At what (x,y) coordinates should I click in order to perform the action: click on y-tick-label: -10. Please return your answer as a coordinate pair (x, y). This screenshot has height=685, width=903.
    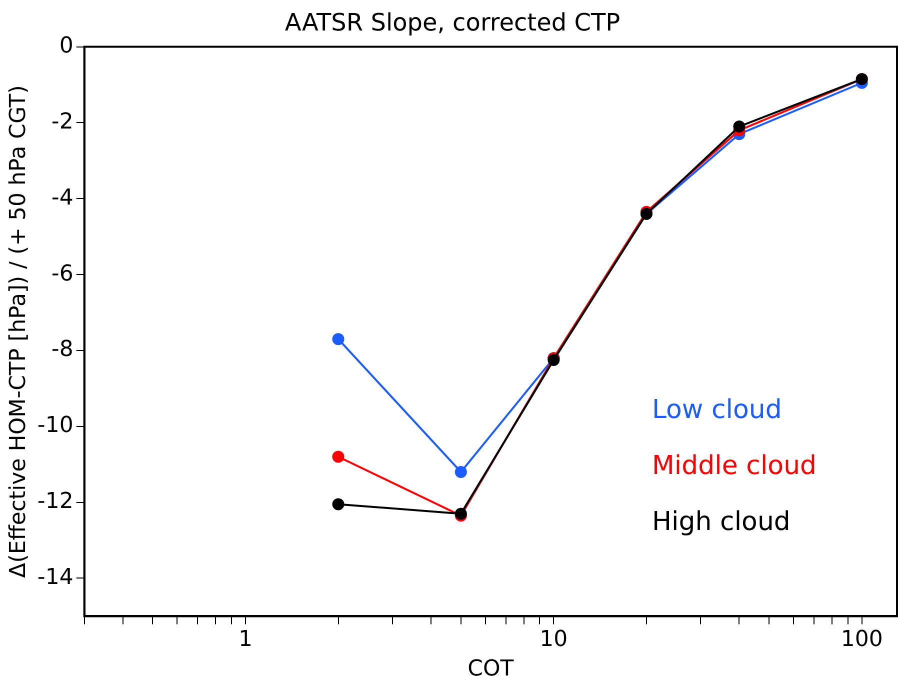
    Looking at the image, I should click on (55, 425).